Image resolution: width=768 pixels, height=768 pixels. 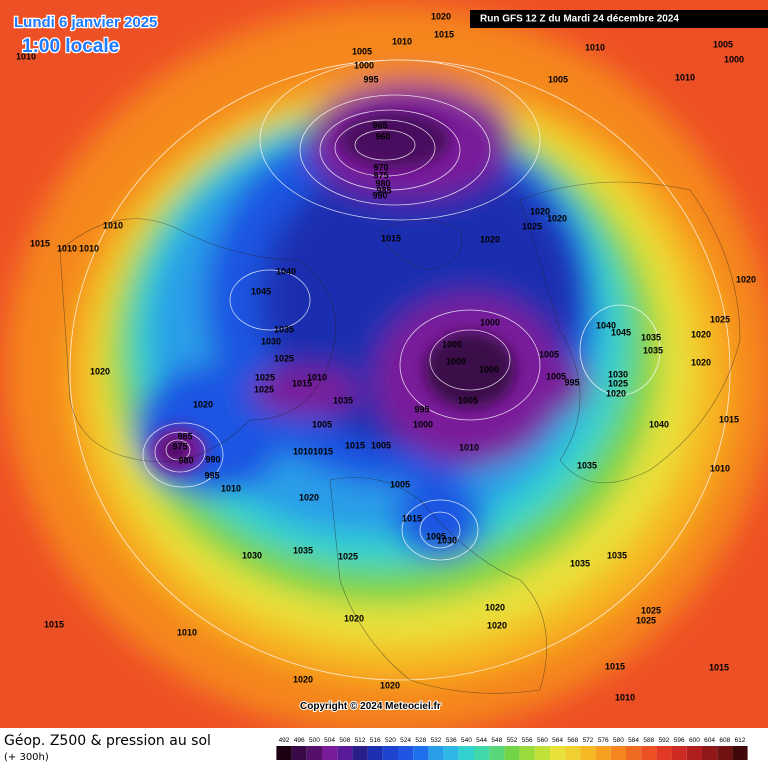 I want to click on run-info: Run GFS 12 Z du Mardi 24 décembre 2024, so click(x=579, y=19).